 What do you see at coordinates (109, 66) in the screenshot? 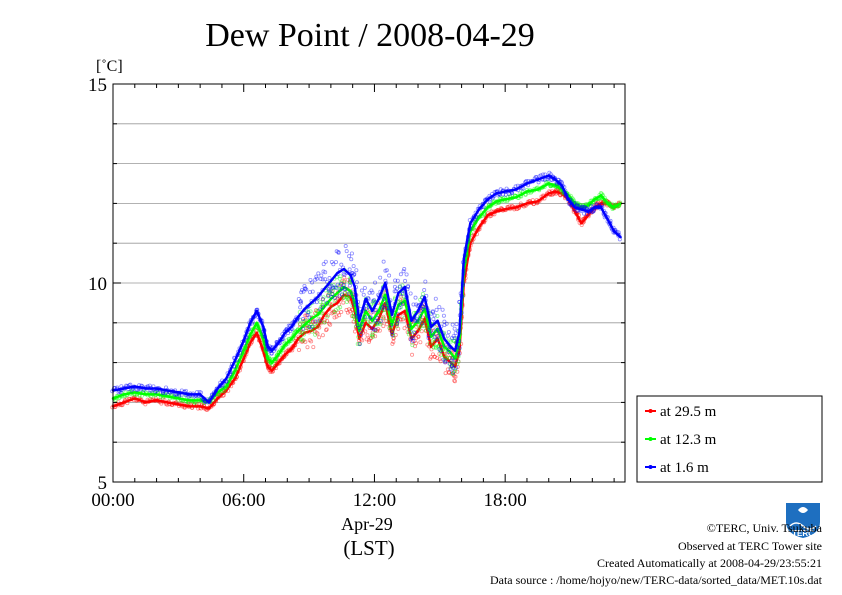
I see `y-axis-label: [˚C]` at bounding box center [109, 66].